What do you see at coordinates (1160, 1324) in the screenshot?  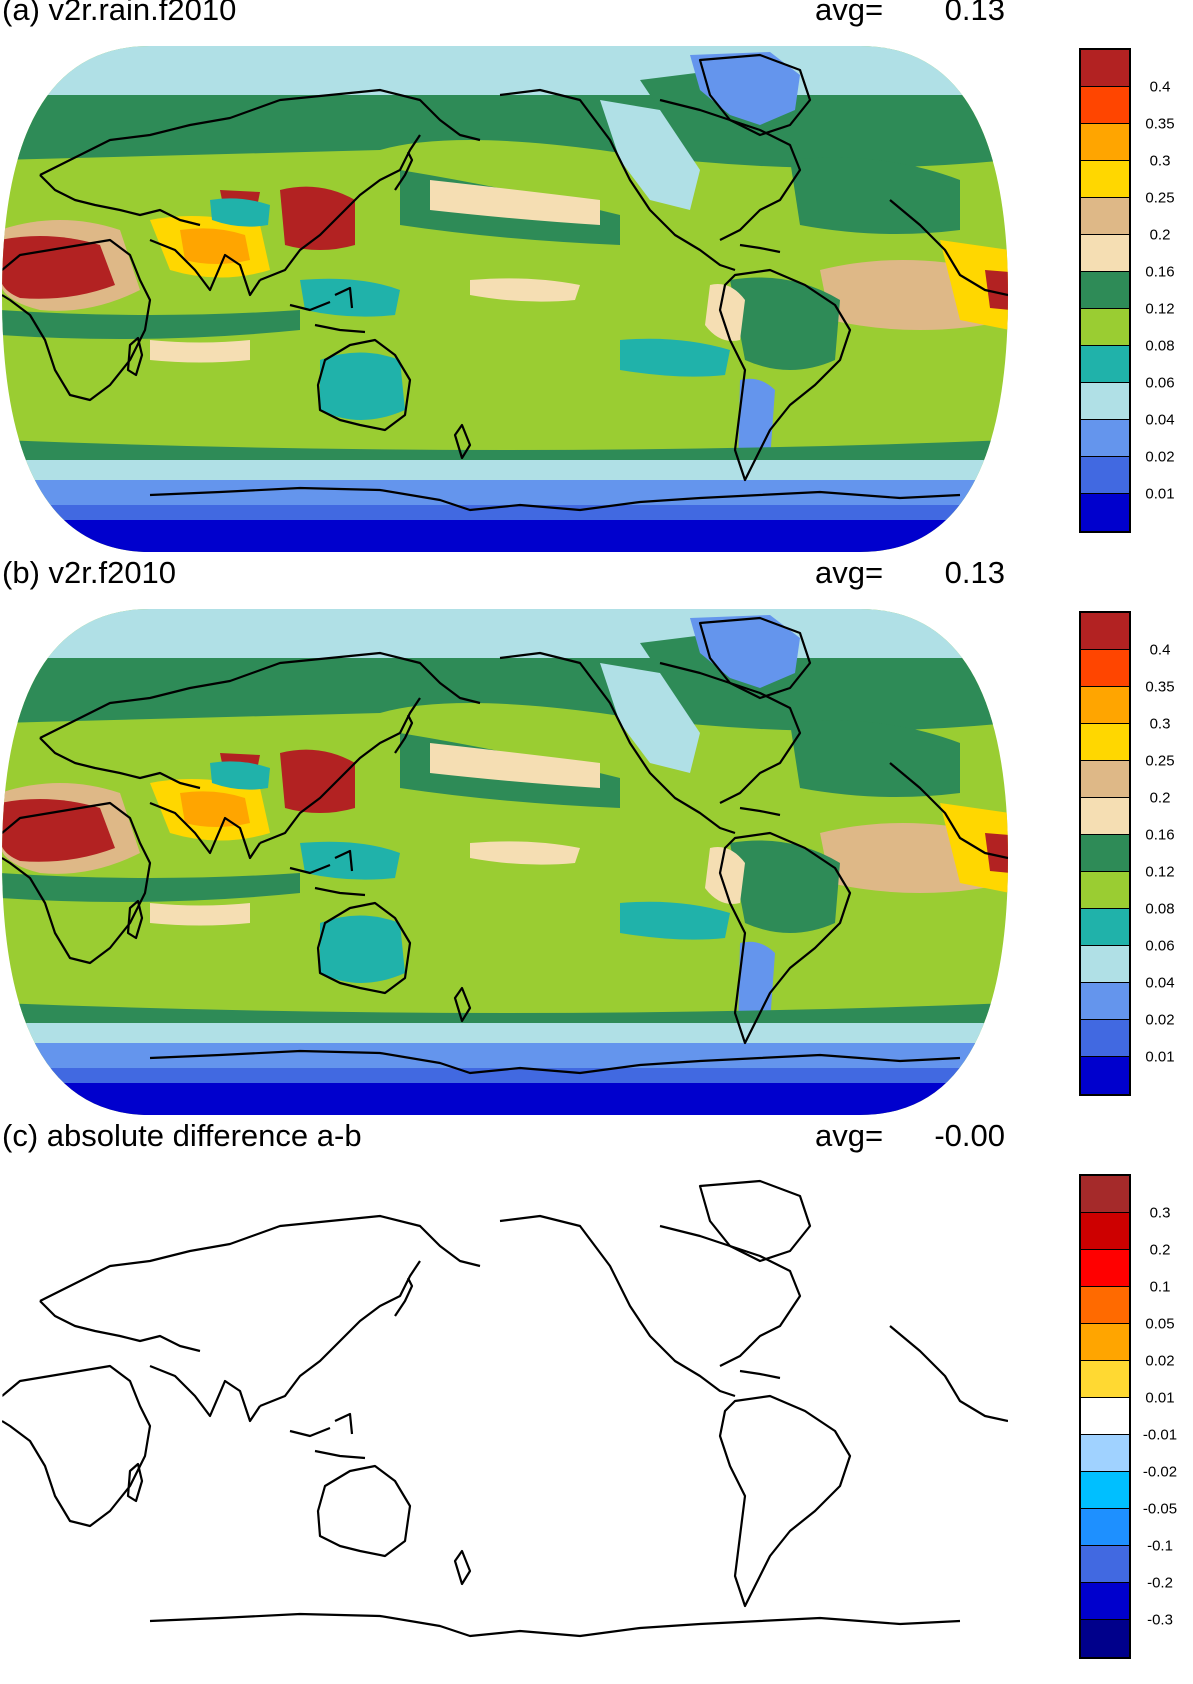 I see `colorbar-tick-label: 0.05` at bounding box center [1160, 1324].